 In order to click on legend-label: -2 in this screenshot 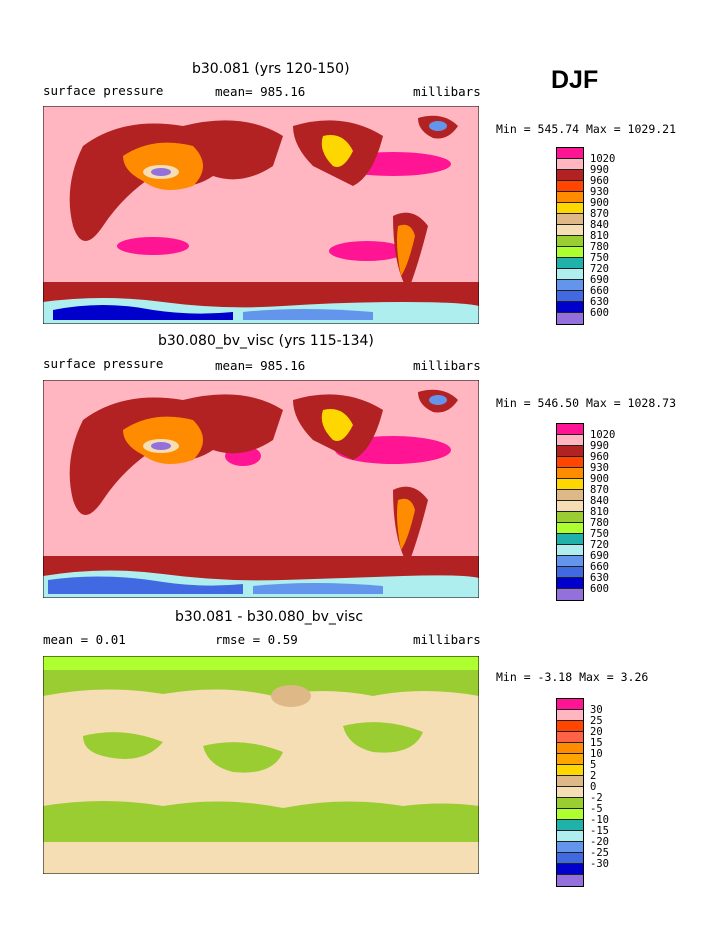, I will do `click(596, 798)`.